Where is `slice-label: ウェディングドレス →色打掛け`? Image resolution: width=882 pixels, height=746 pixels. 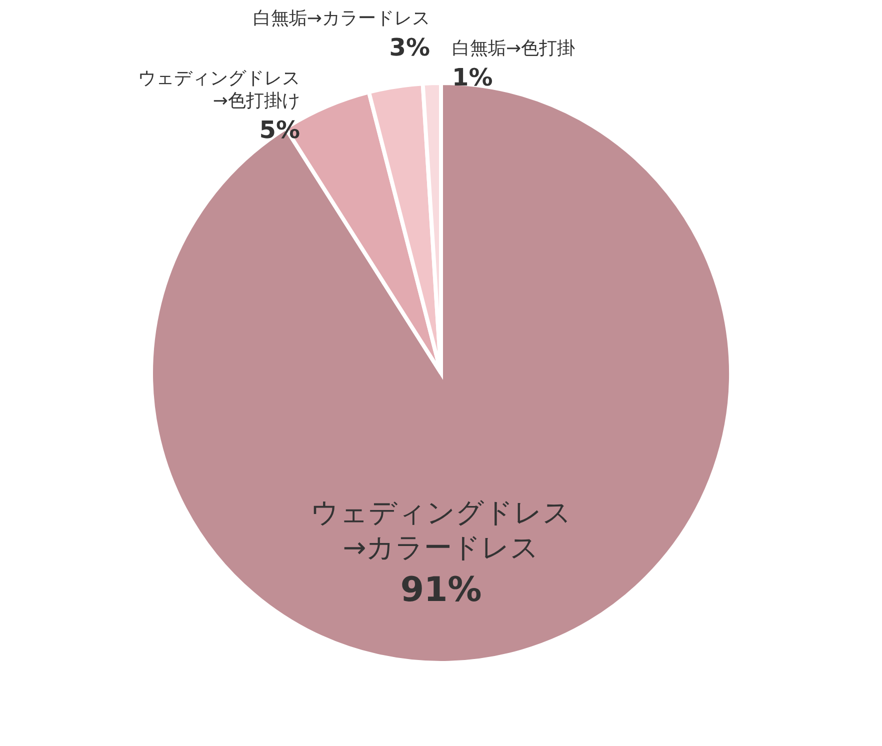
slice-label: ウェディングドレス →色打掛け is located at coordinates (219, 90).